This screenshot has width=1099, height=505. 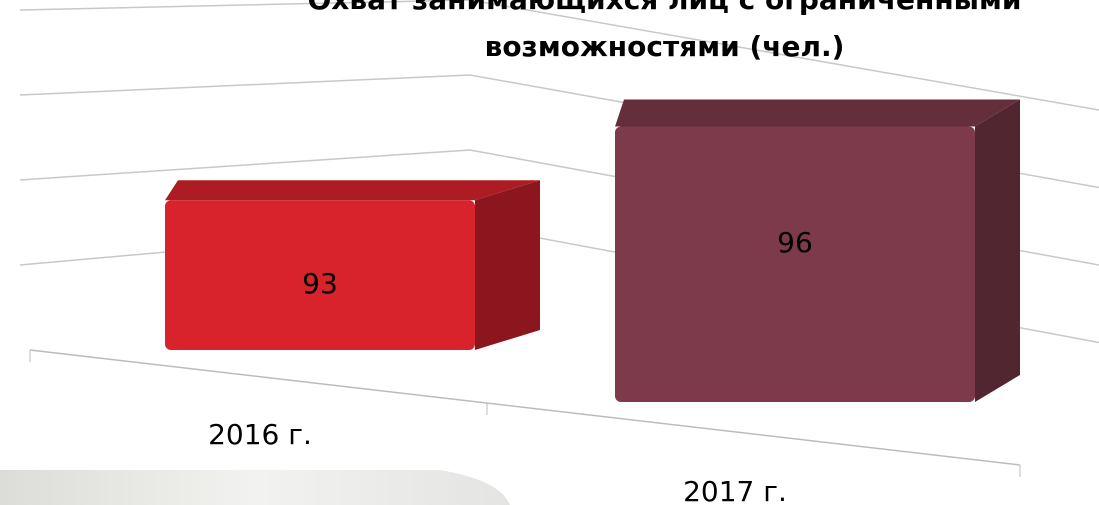 I want to click on bar-front, so click(x=320, y=275).